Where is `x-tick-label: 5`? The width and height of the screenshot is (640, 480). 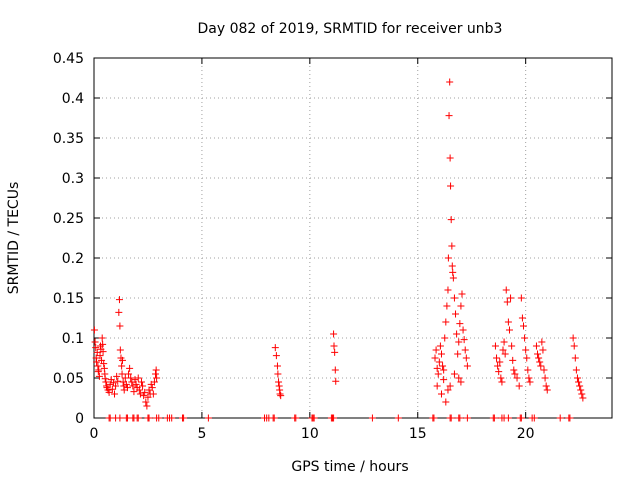
x-tick-label: 5 is located at coordinates (201, 434).